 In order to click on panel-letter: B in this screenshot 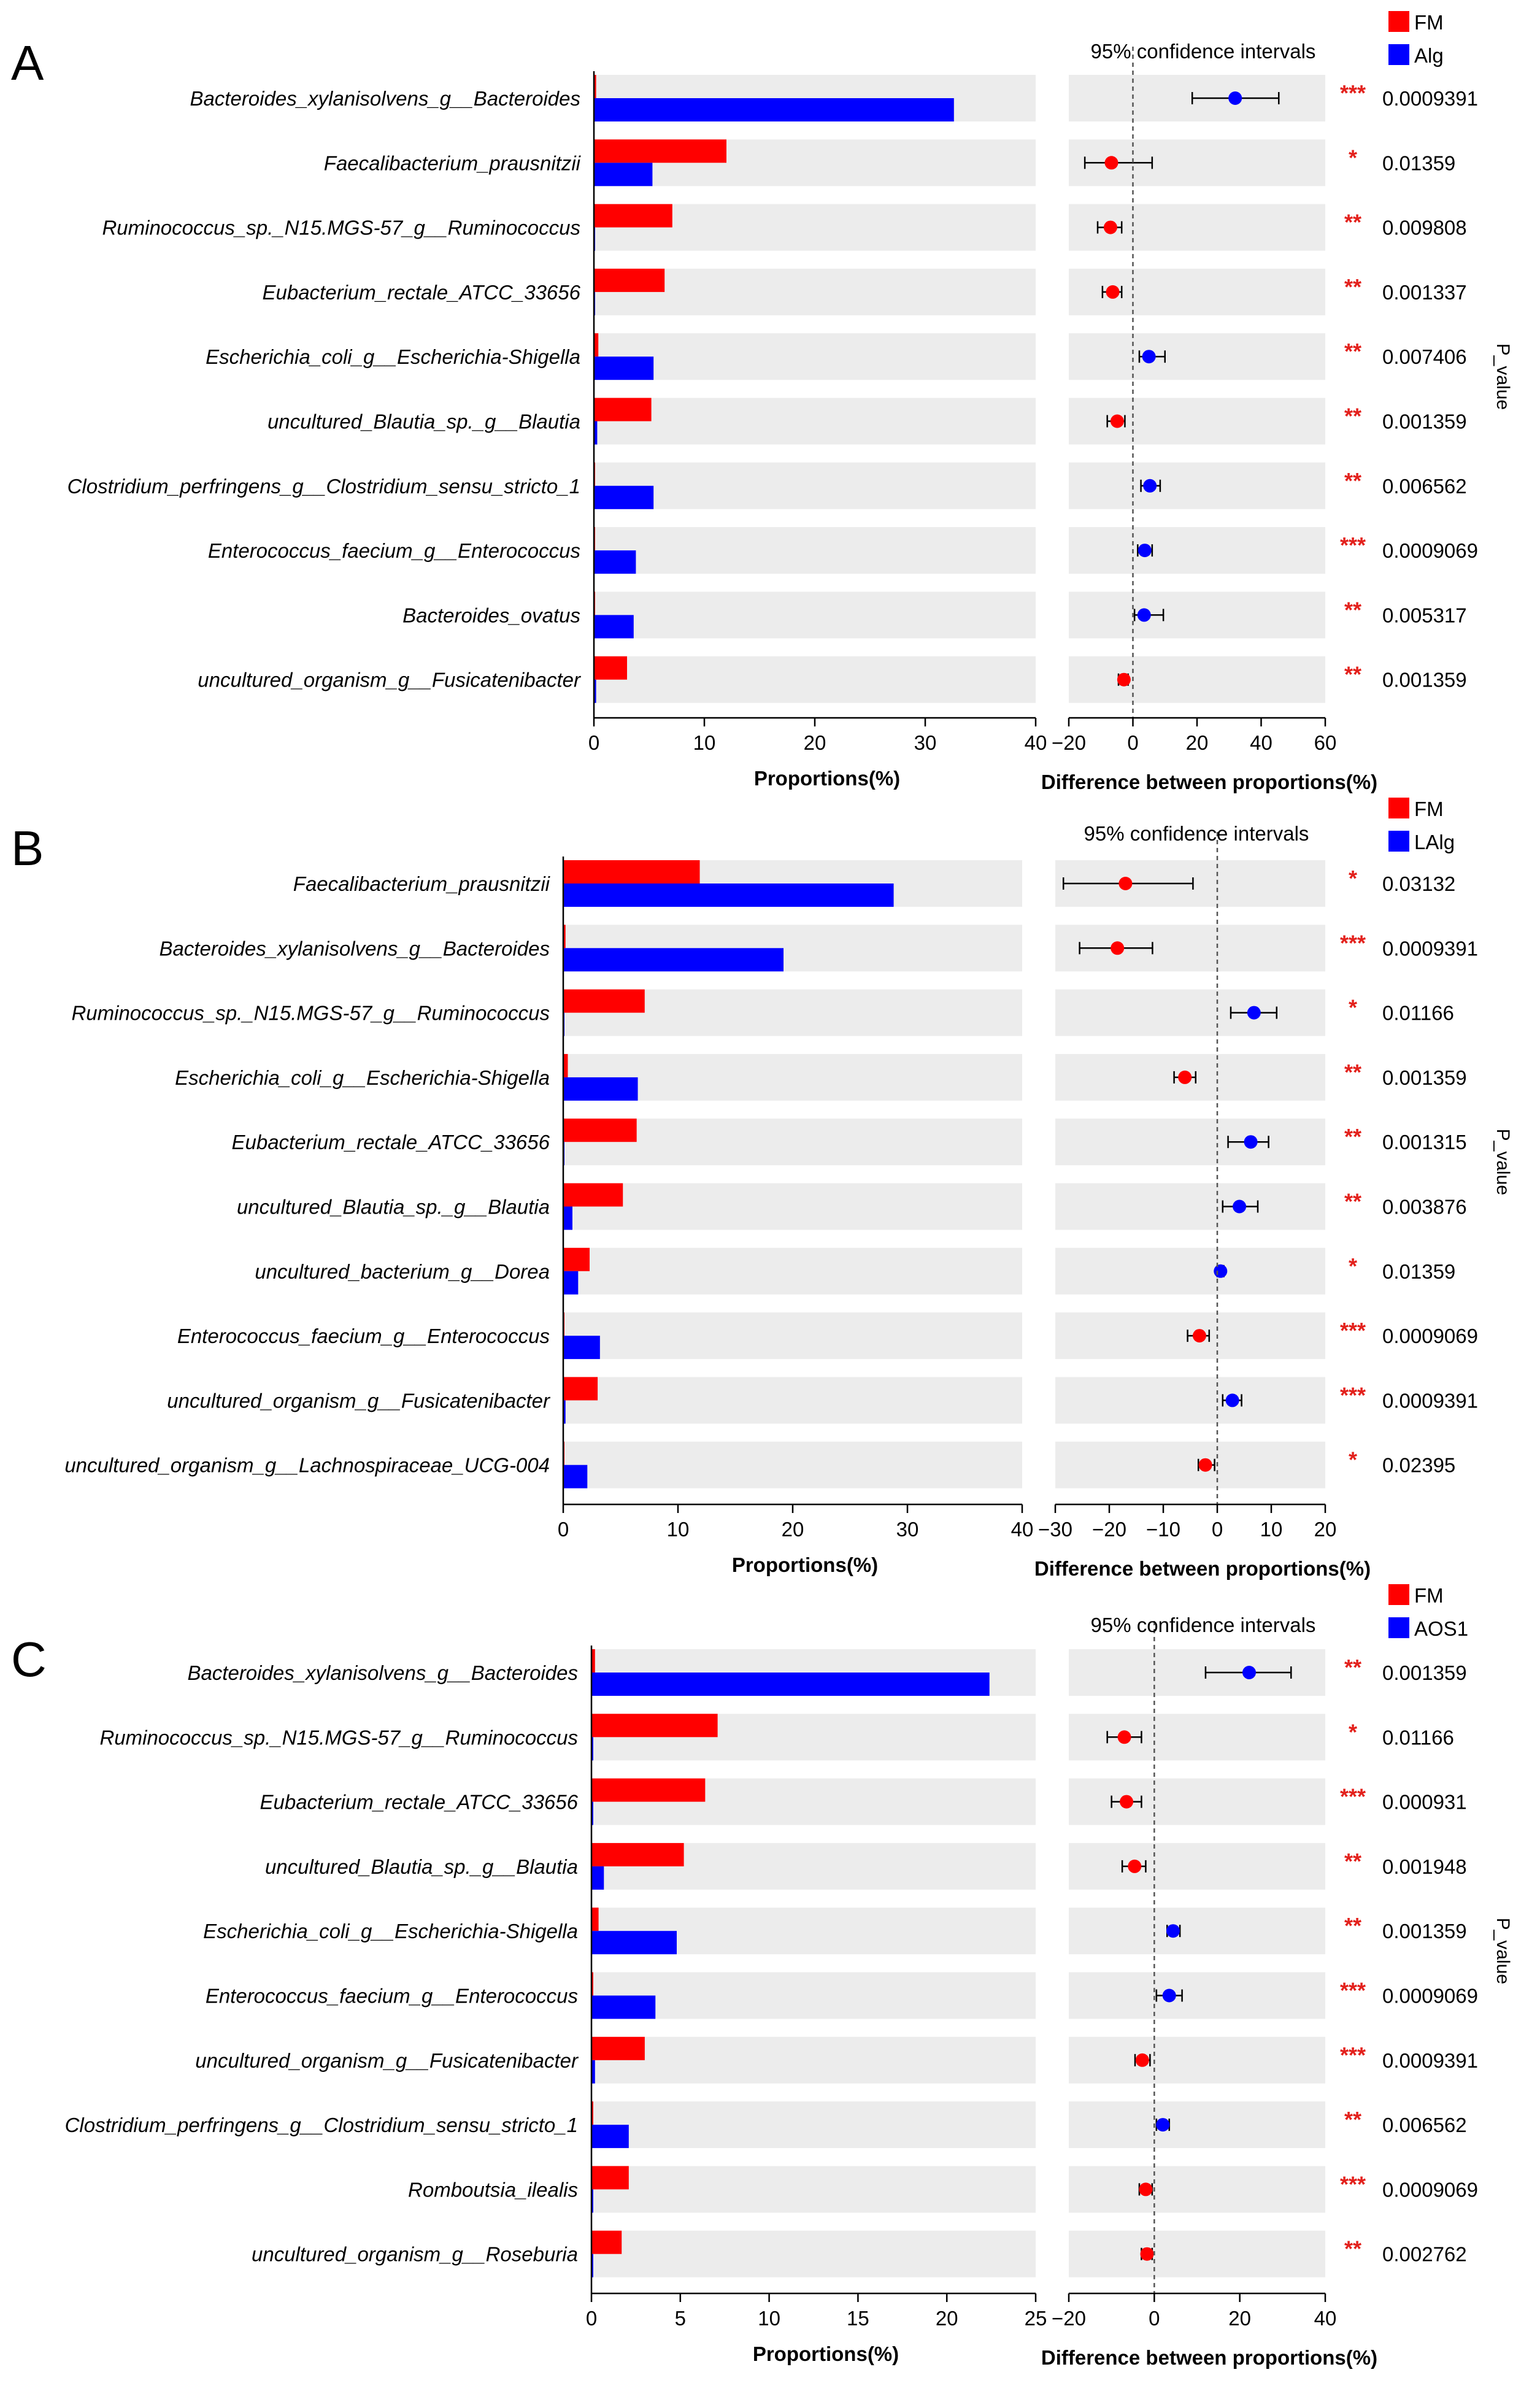, I will do `click(27, 848)`.